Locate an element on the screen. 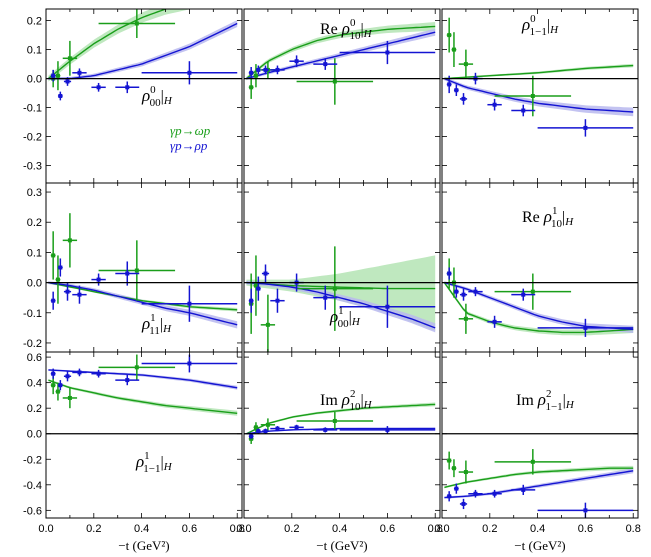 The height and width of the screenshot is (557, 651). y-tick-label: -0.4 is located at coordinates (32, 486).